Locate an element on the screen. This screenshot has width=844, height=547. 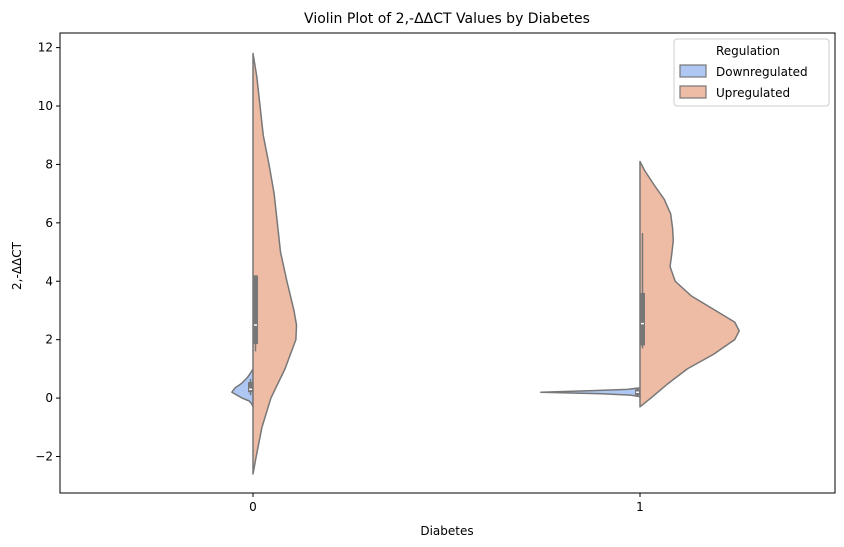
y-tick-label: 2 is located at coordinates (49, 340).